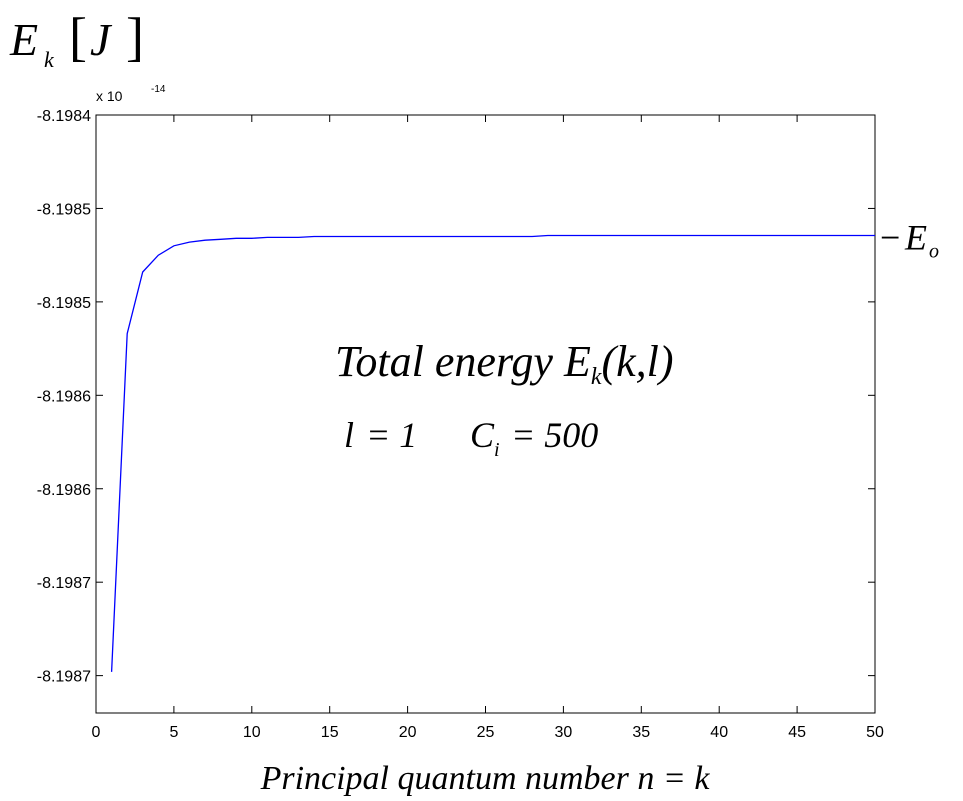 Image resolution: width=963 pixels, height=801 pixels. Describe the element at coordinates (109, 96) in the screenshot. I see `y-exponent-base: x 10` at that location.